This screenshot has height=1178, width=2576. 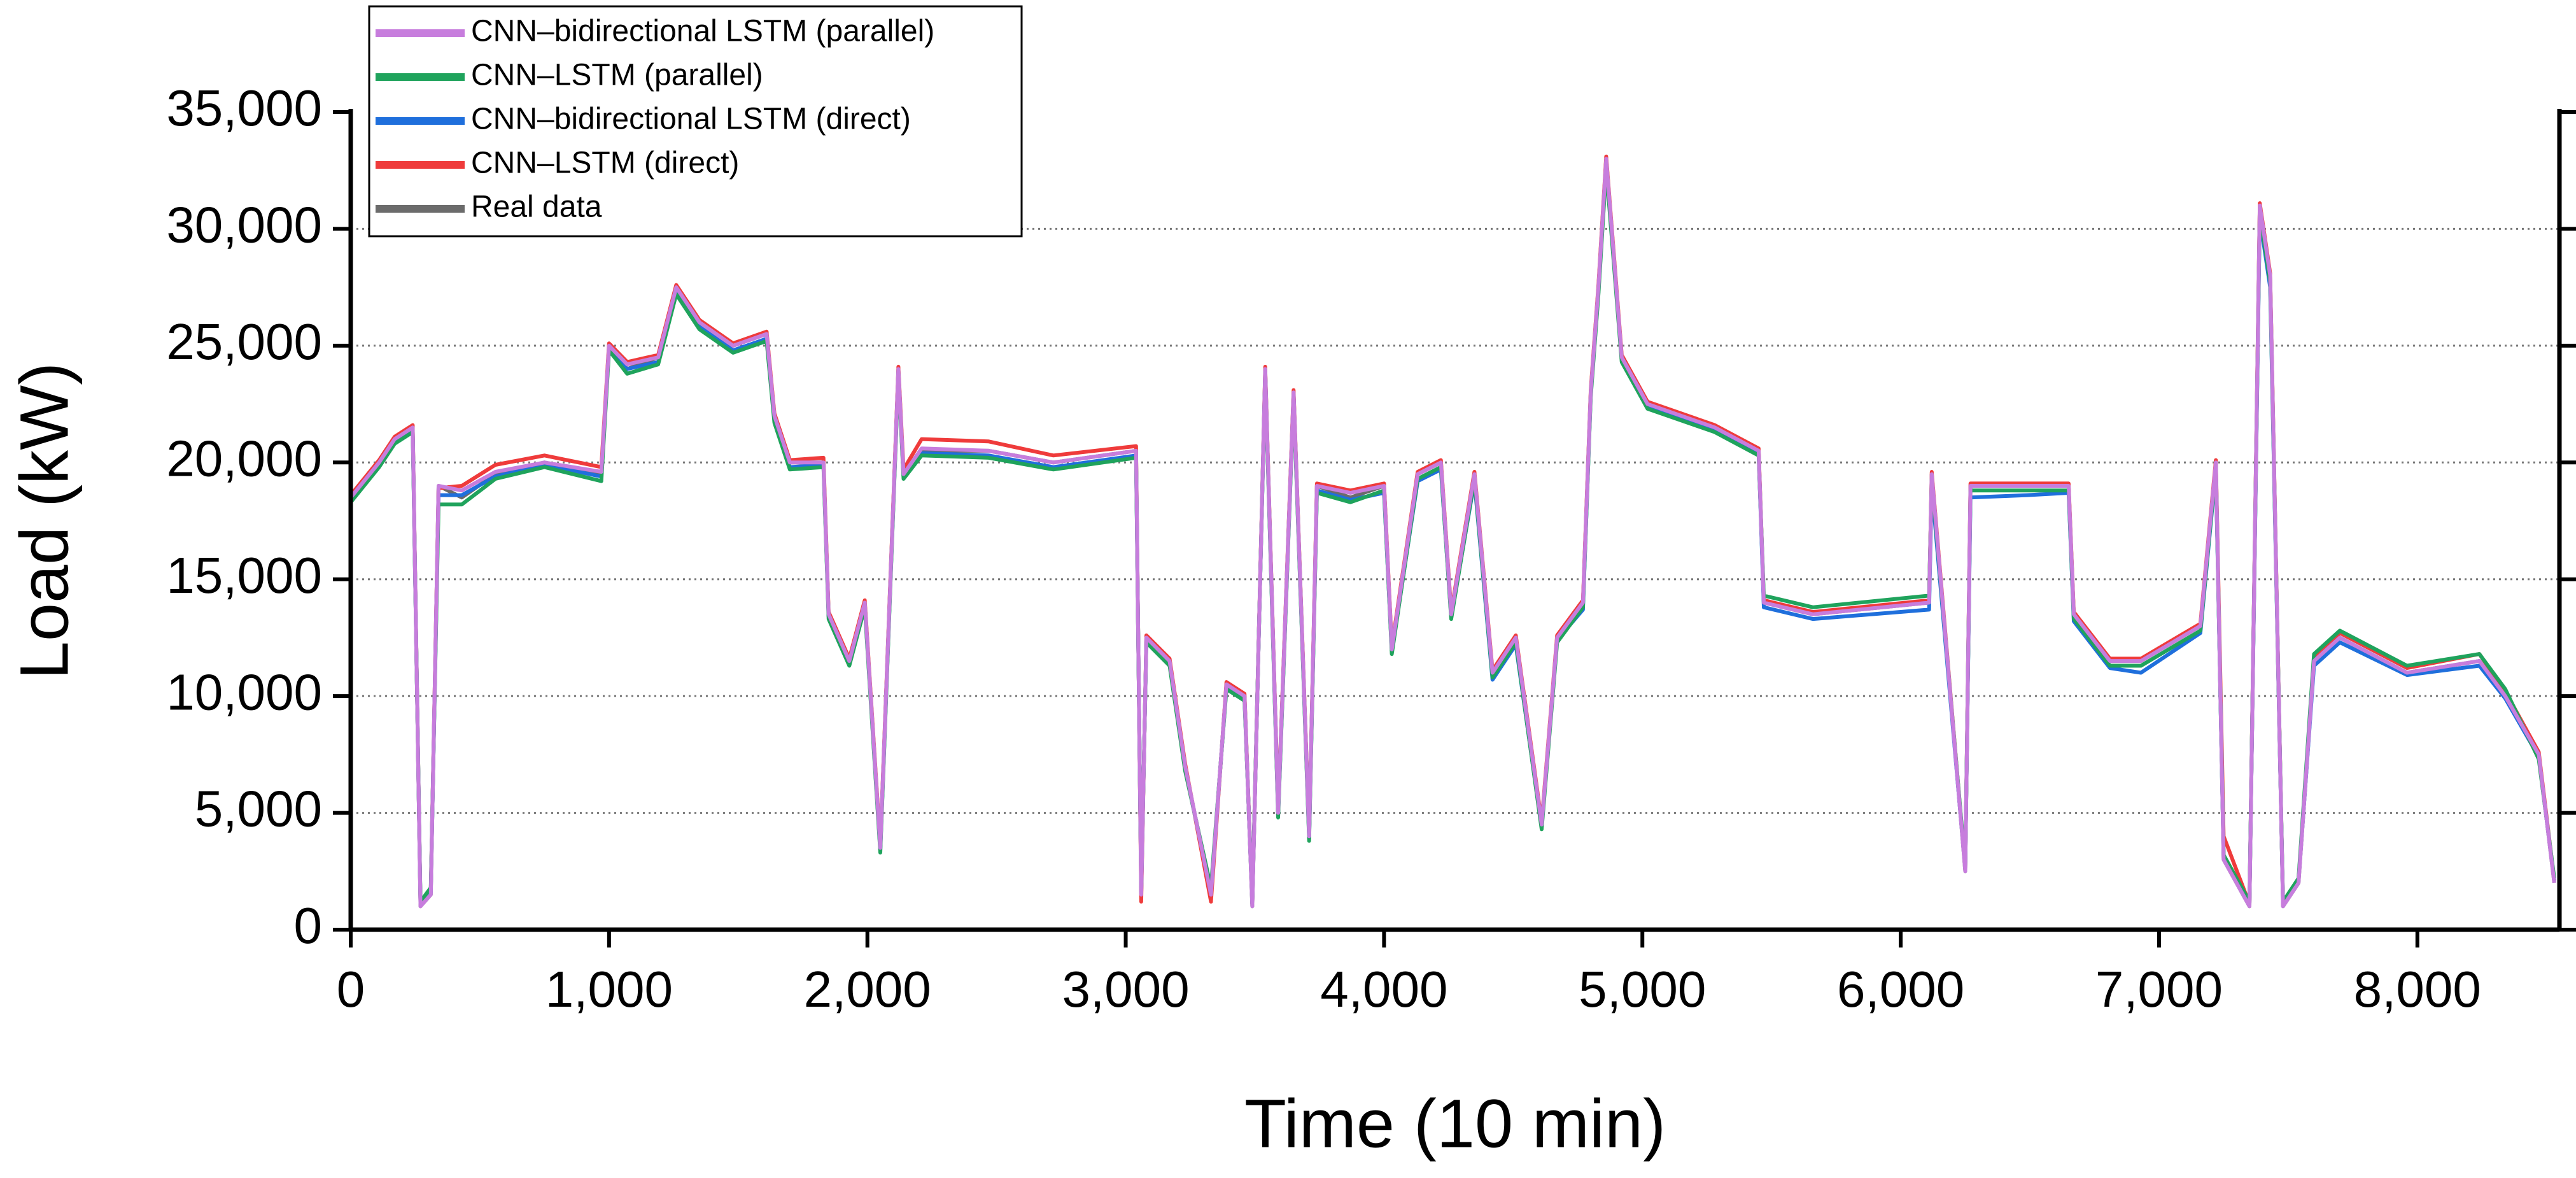 What do you see at coordinates (1126, 990) in the screenshot?
I see `x-tick-label: 3,000` at bounding box center [1126, 990].